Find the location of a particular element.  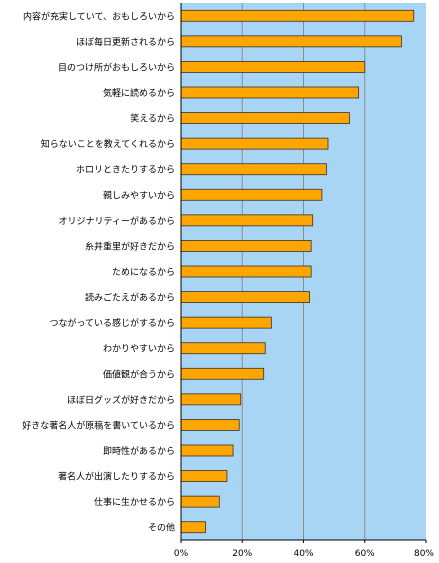

category-label: 親しみやすいから is located at coordinates (139, 195).